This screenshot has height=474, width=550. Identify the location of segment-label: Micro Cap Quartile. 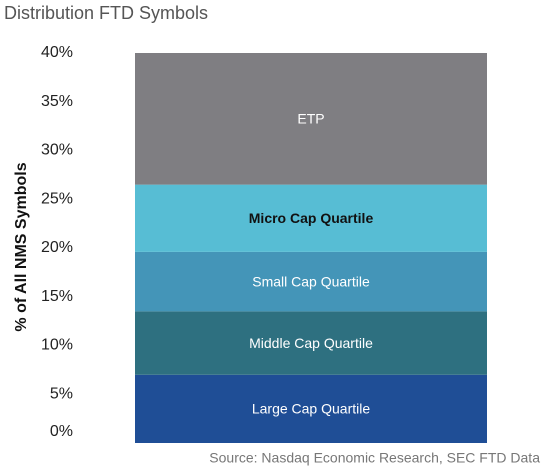
(311, 218).